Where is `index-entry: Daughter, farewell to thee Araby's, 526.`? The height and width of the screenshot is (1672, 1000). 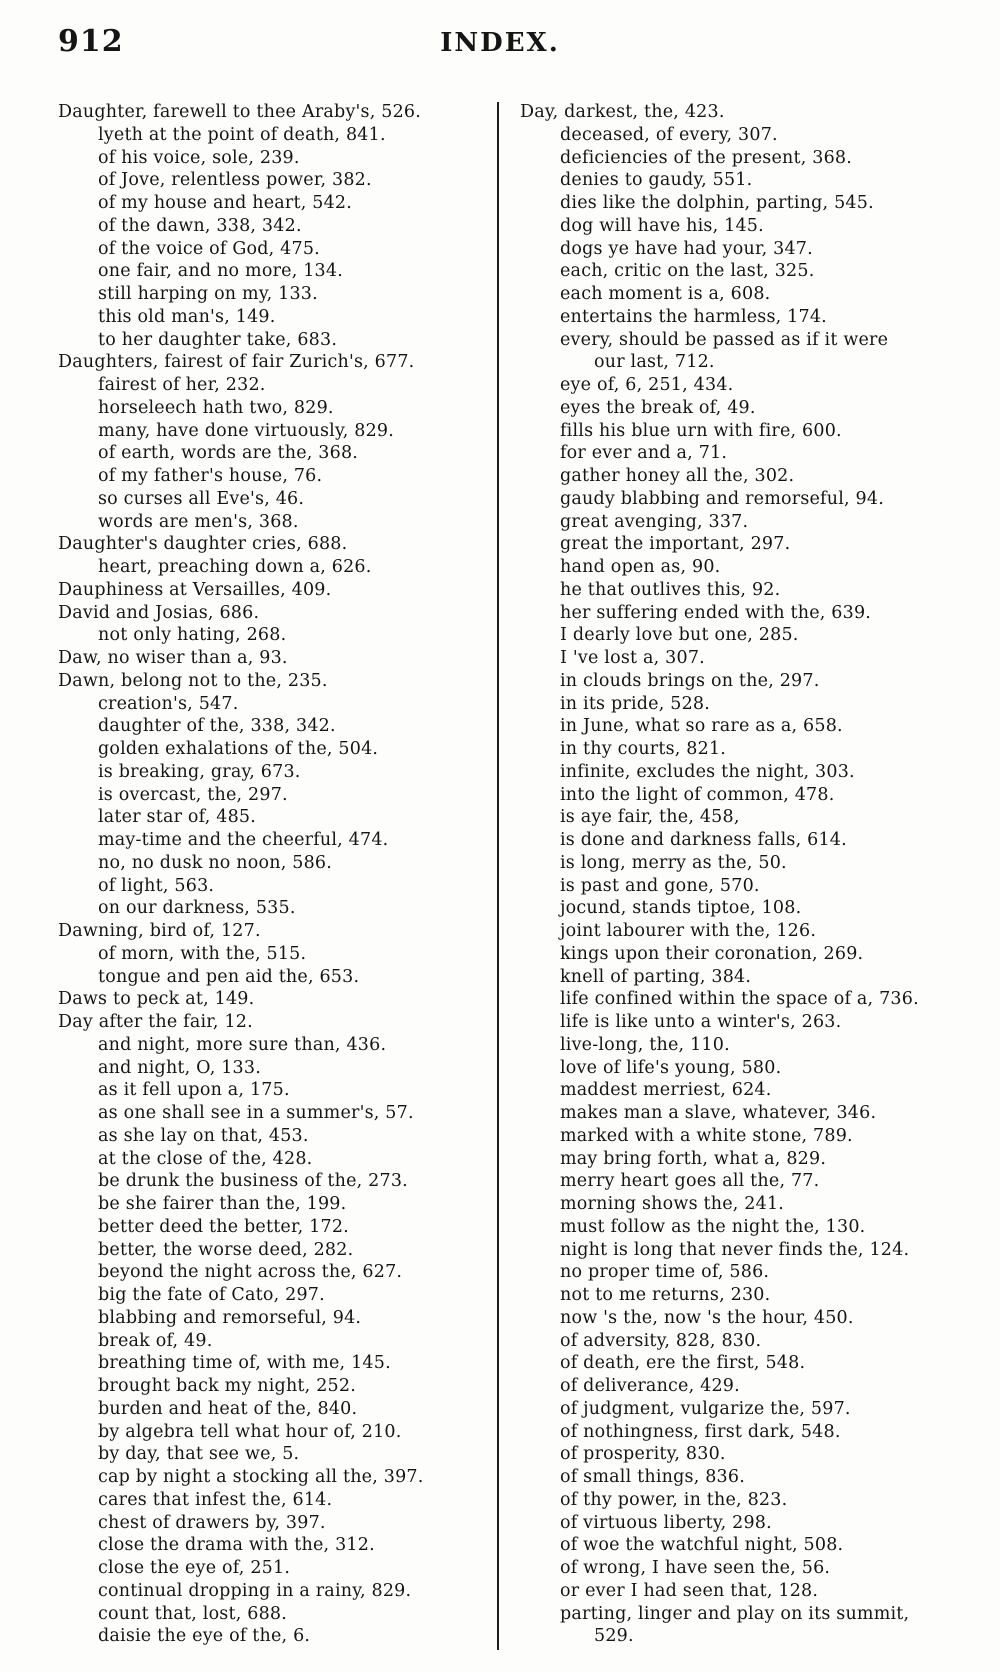
index-entry: Daughter, farewell to thee Araby's, 526. is located at coordinates (240, 112).